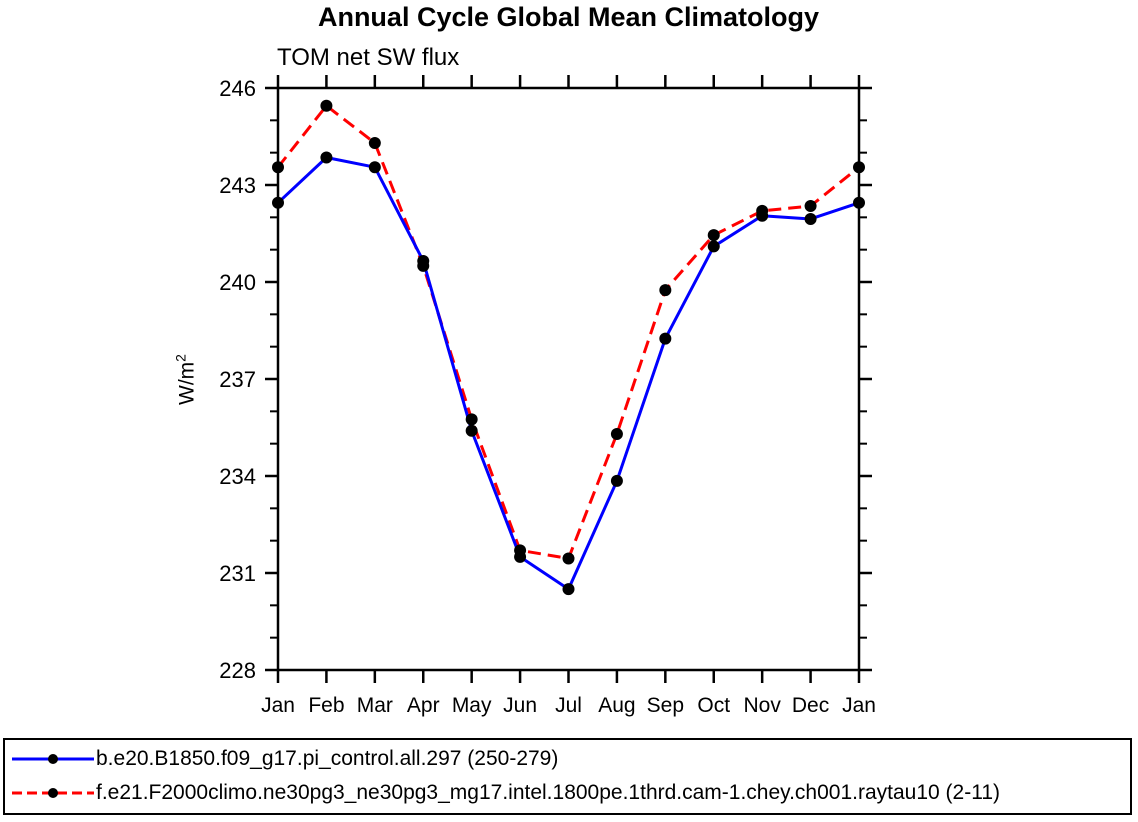 Image resolution: width=1138 pixels, height=822 pixels. Describe the element at coordinates (423, 705) in the screenshot. I see `x-tick-label: Apr` at that location.